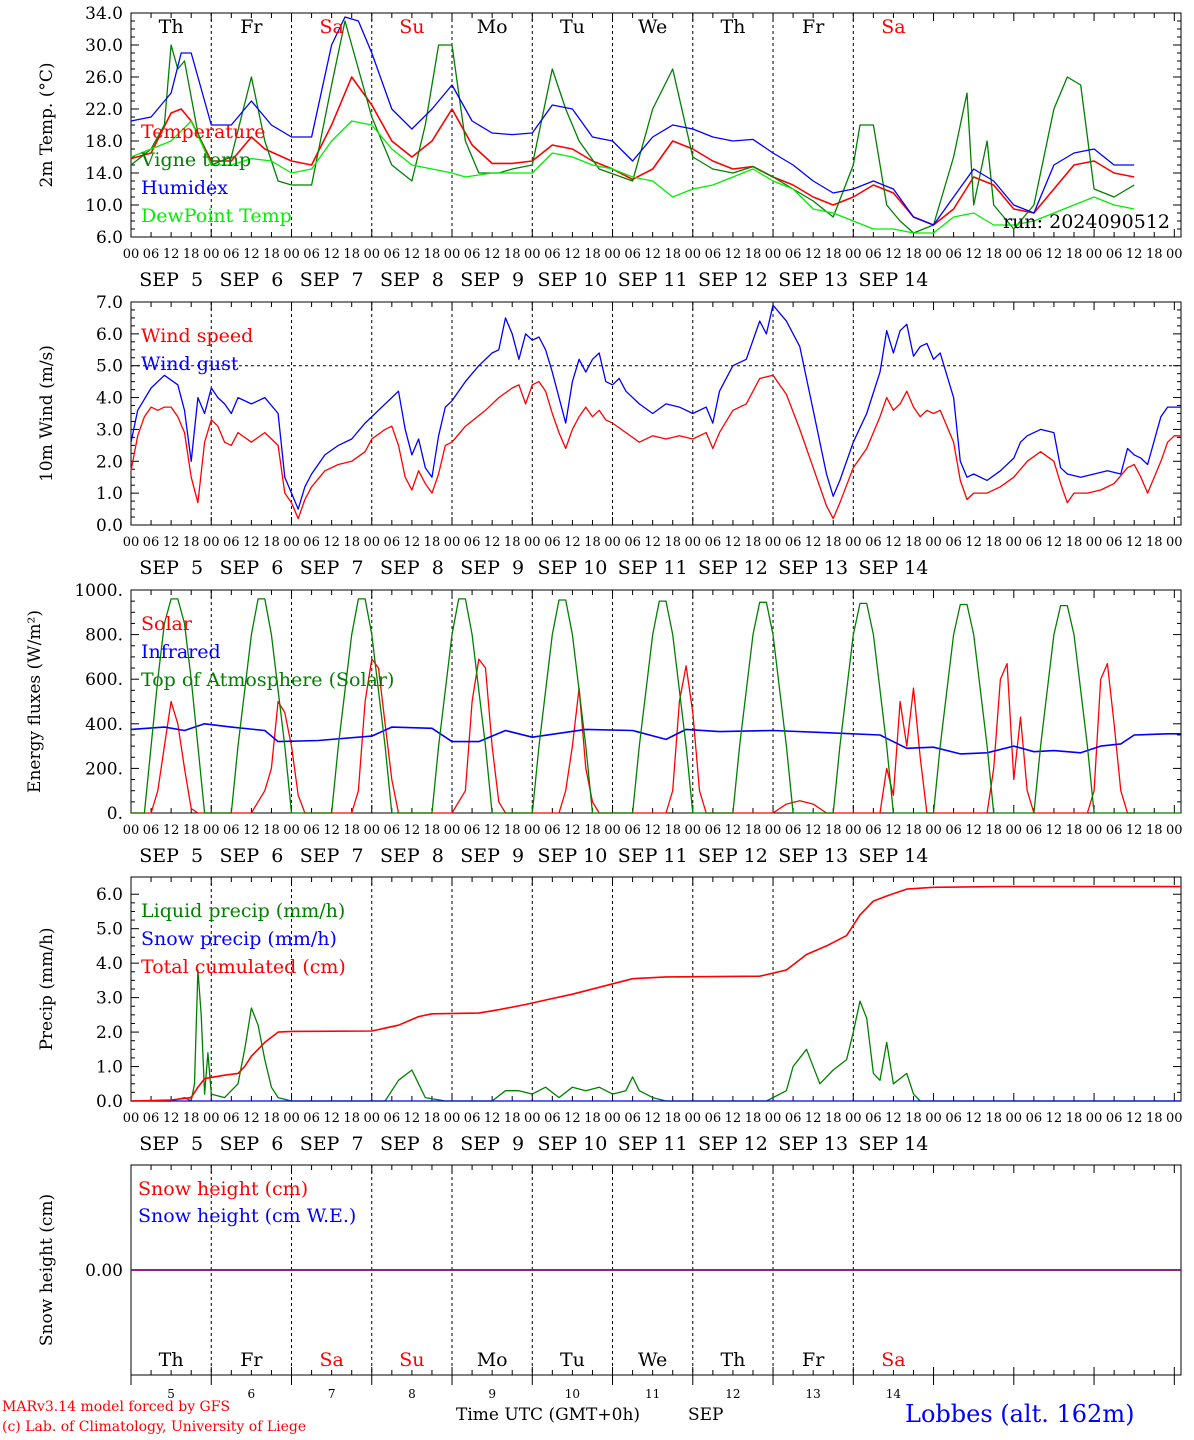 This screenshot has width=1194, height=1440. I want to click on day-name-label: Th, so click(732, 27).